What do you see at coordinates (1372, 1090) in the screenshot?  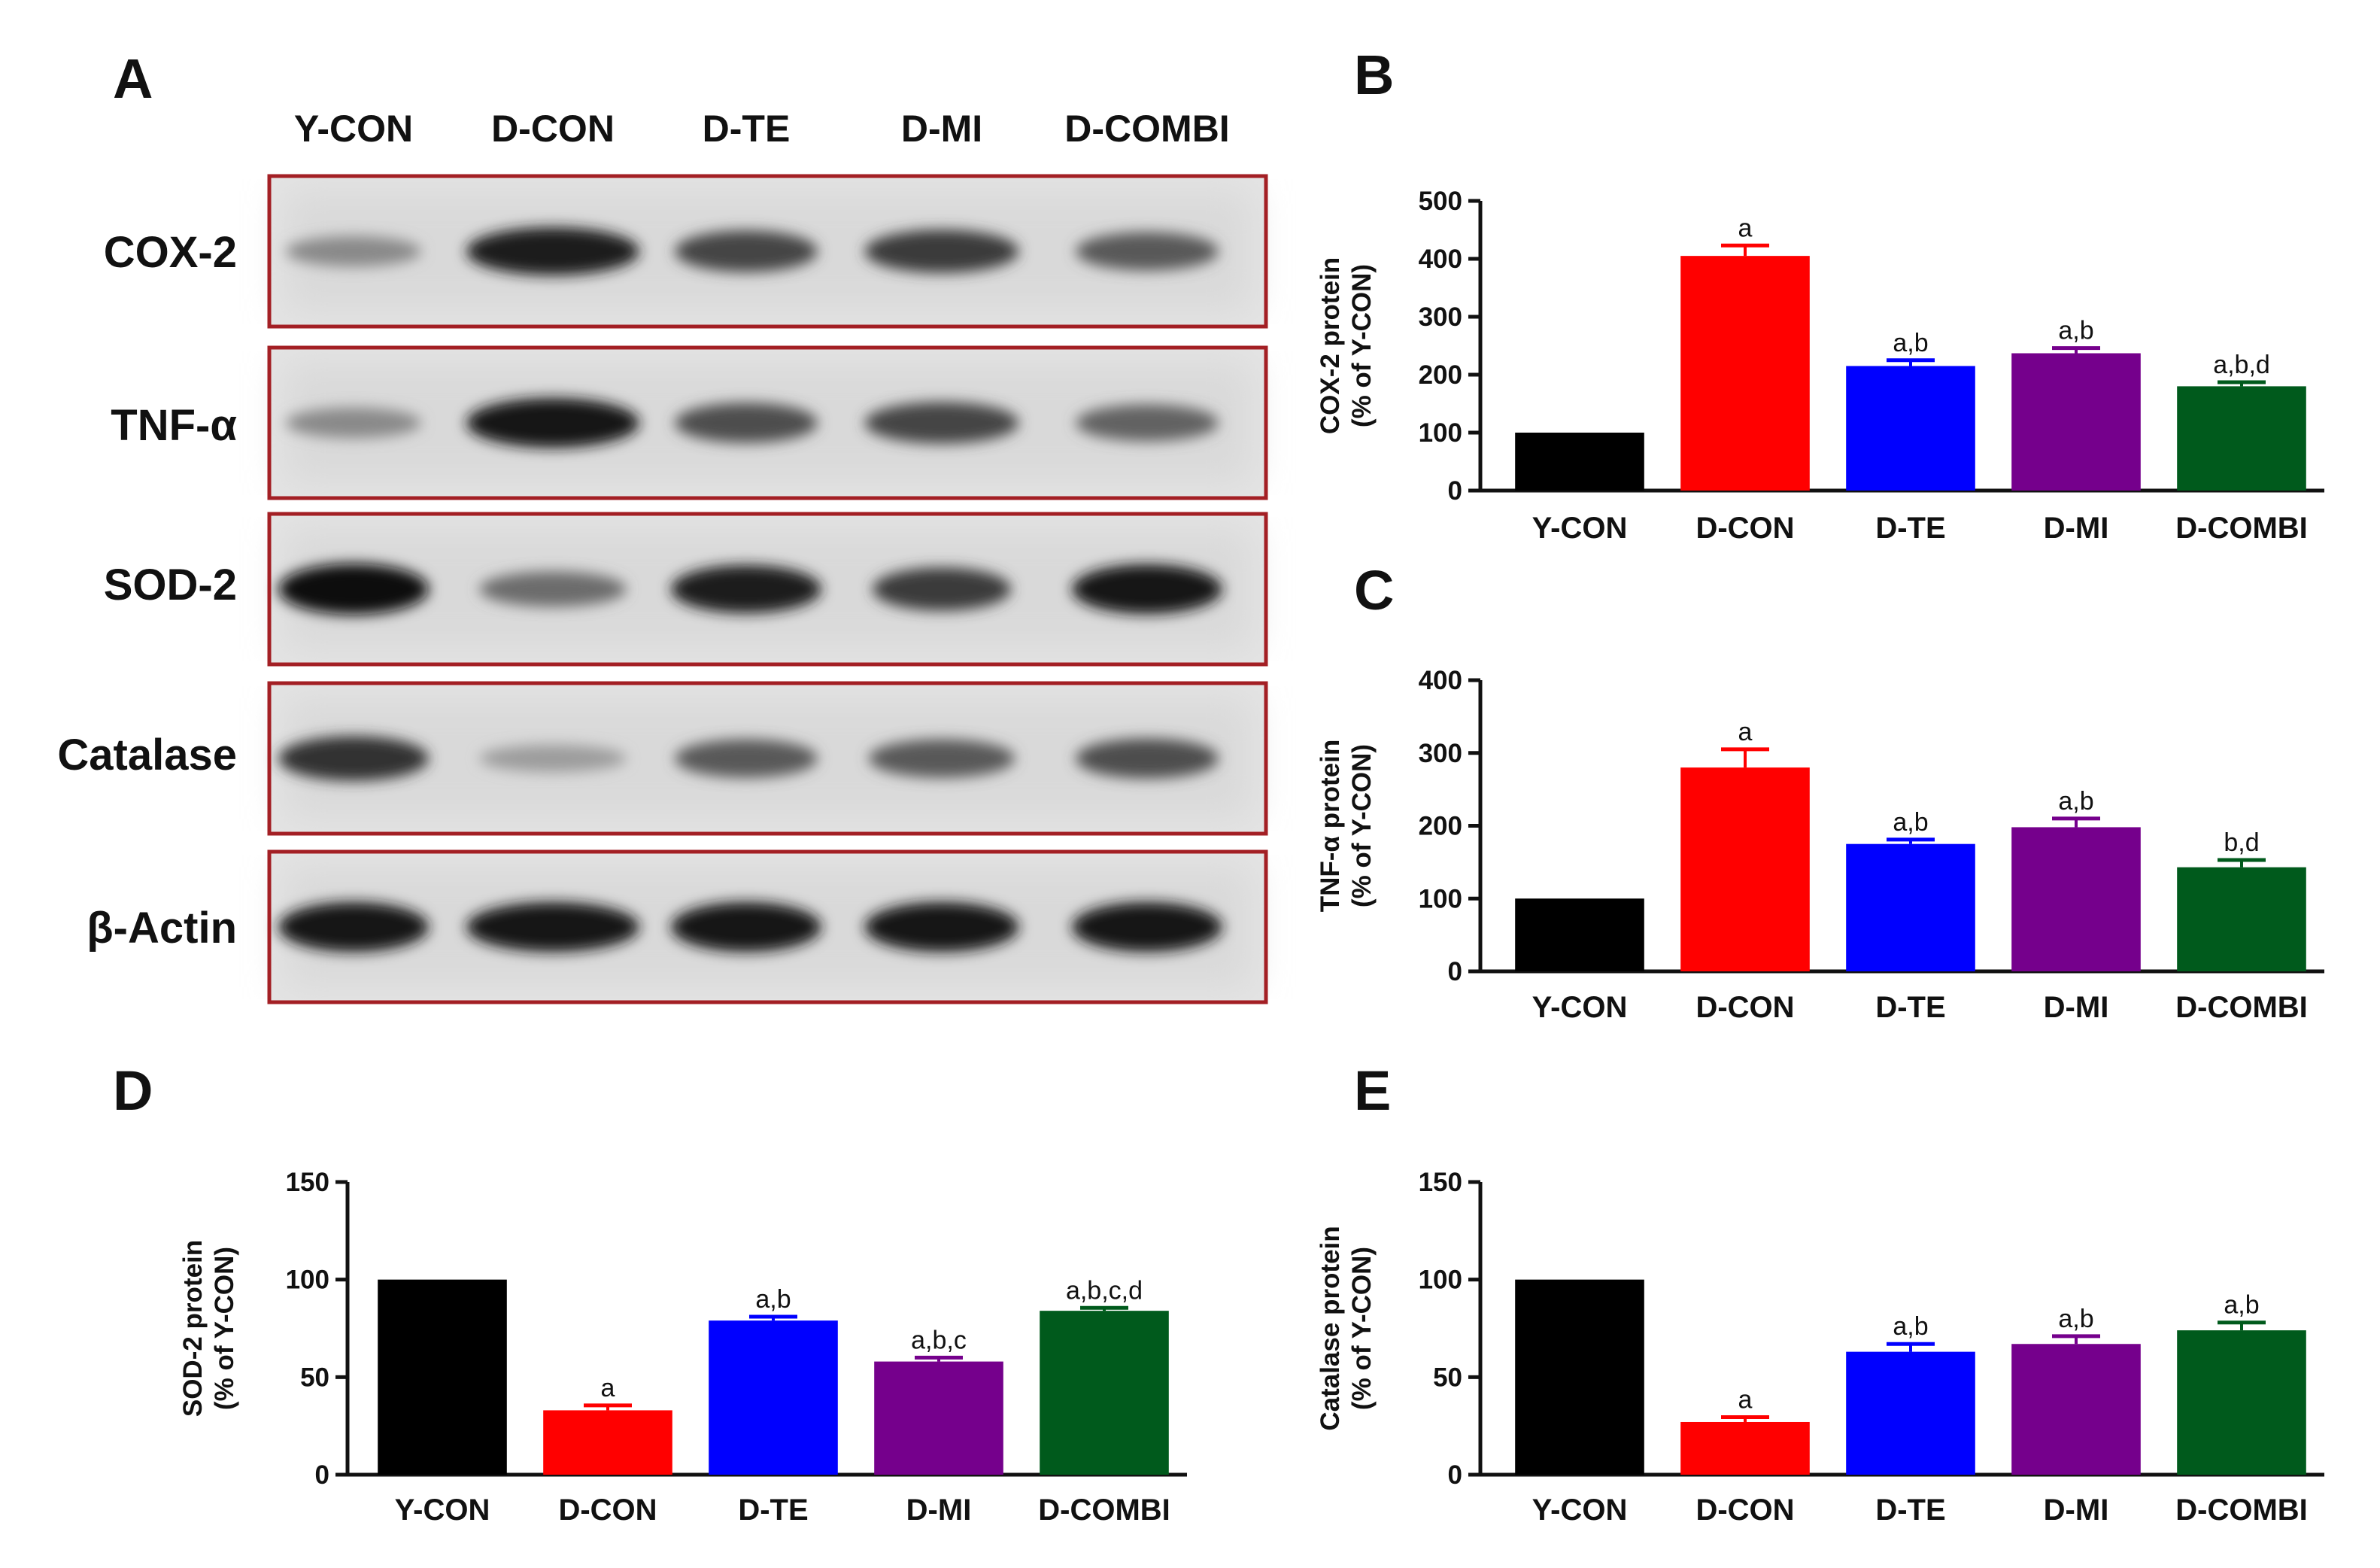 I see `panel-letter: E` at bounding box center [1372, 1090].